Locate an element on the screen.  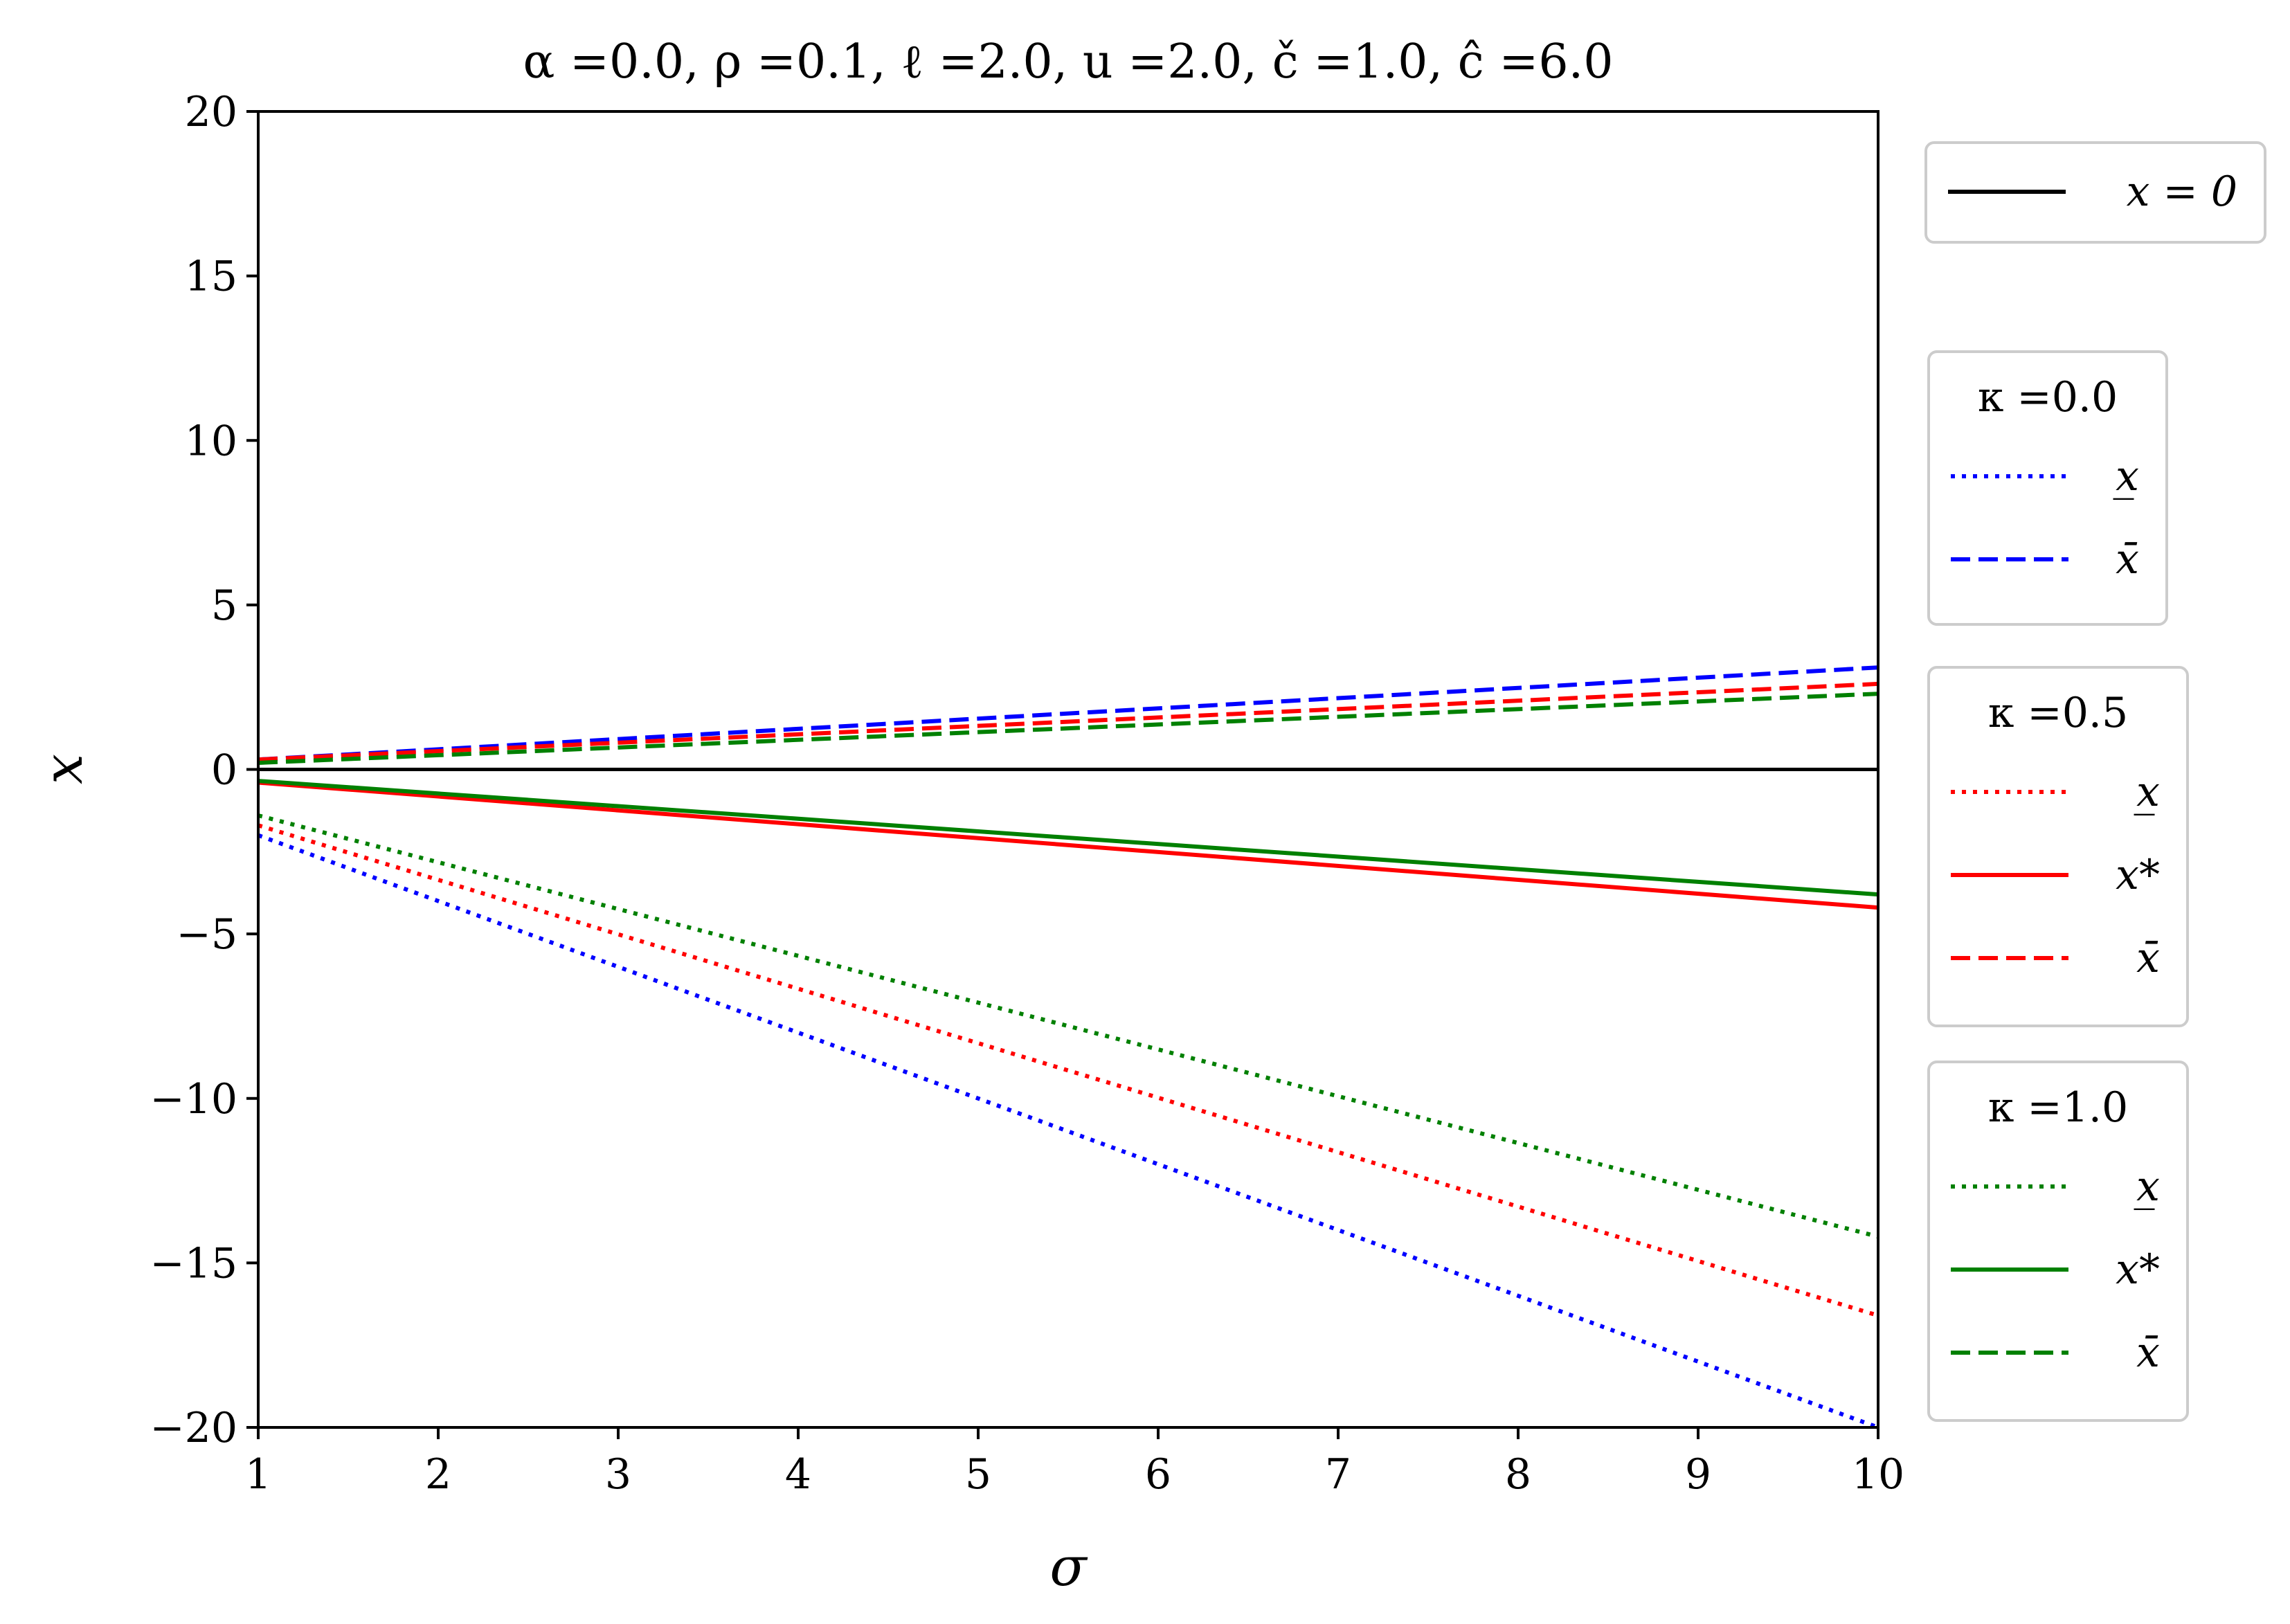
x-tick-label: 7 is located at coordinates (1338, 1474).